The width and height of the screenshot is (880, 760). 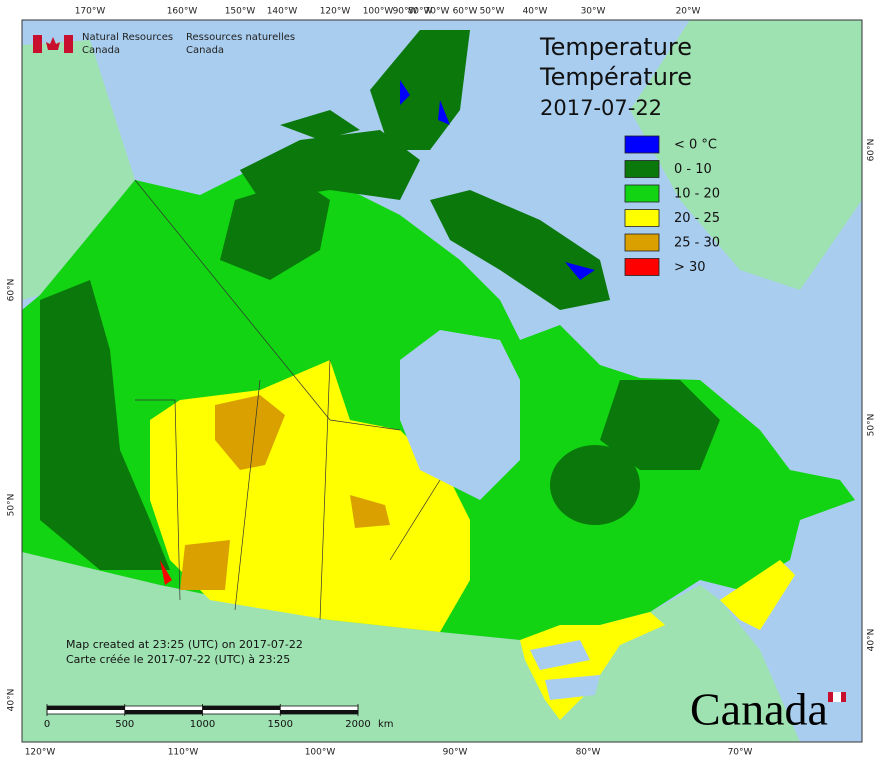 What do you see at coordinates (465, 12) in the screenshot?
I see `graticule-label: 60°W` at bounding box center [465, 12].